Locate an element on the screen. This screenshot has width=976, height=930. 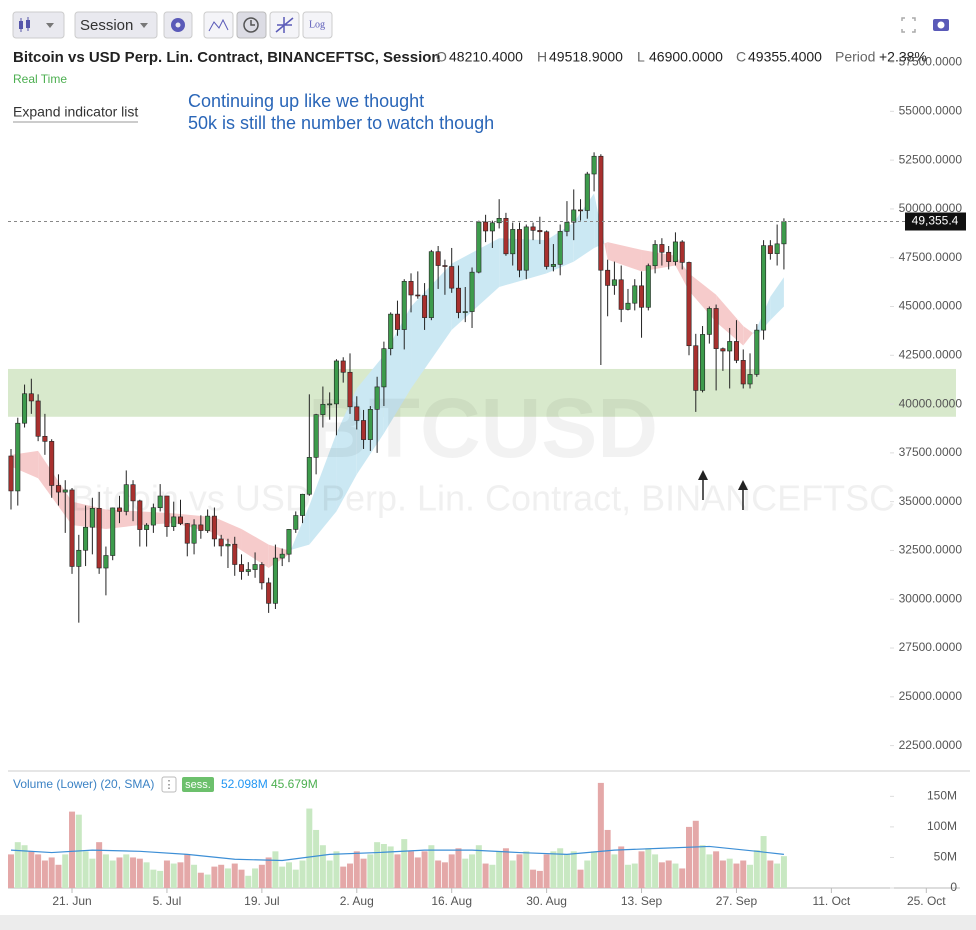
x-tick-label: 25. Oct is located at coordinates (926, 901).